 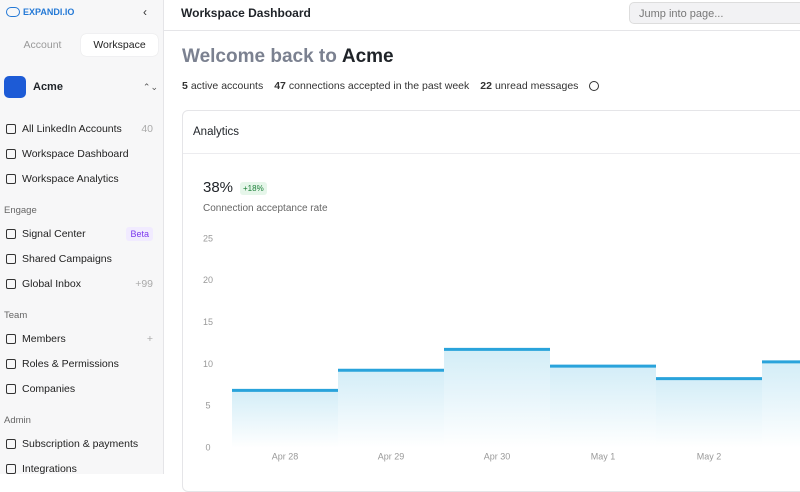 I want to click on logo-text: EXPANDI.IO, so click(x=49, y=12).